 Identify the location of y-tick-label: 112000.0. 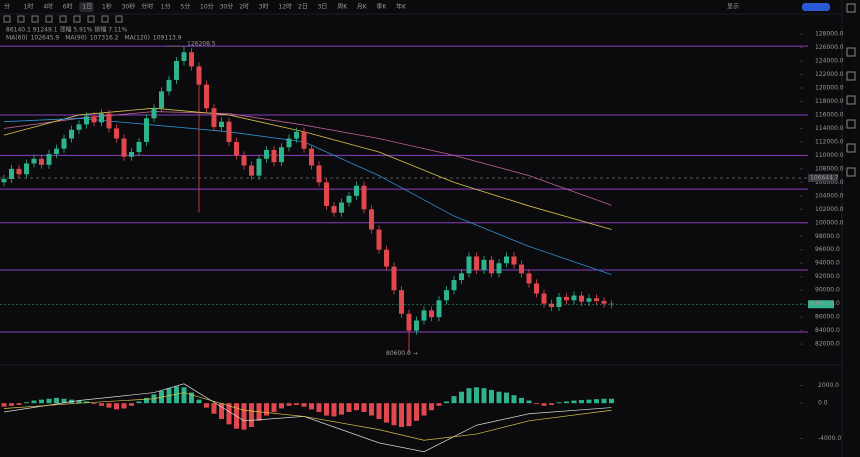
(829, 141).